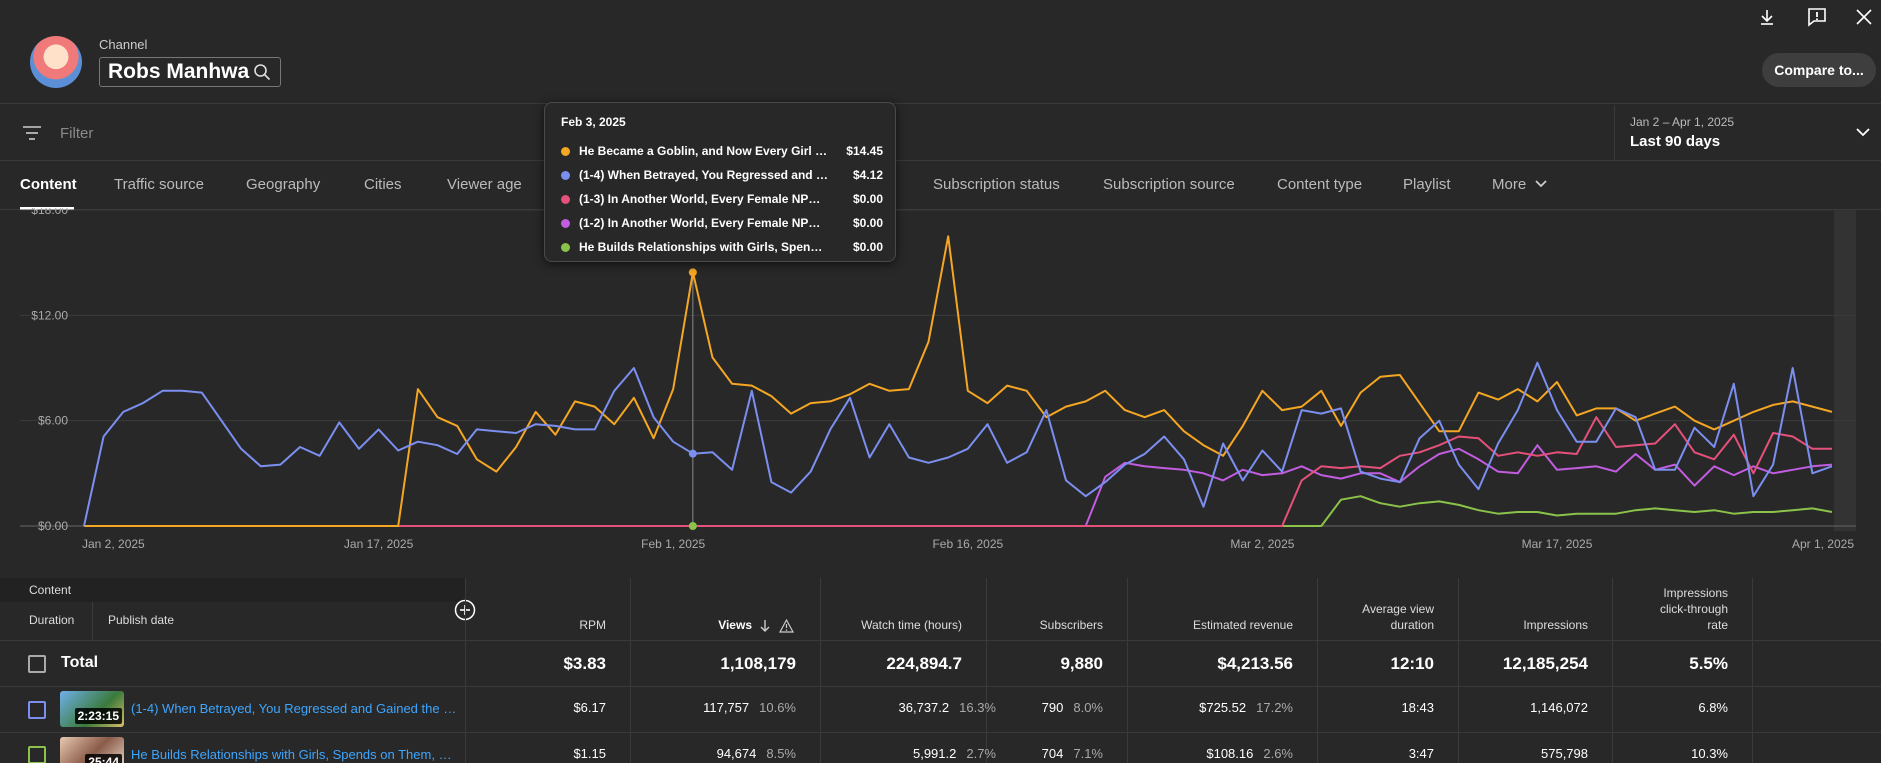 The width and height of the screenshot is (1881, 763). Describe the element at coordinates (1713, 707) in the screenshot. I see `row-ctr: 6.8%` at that location.